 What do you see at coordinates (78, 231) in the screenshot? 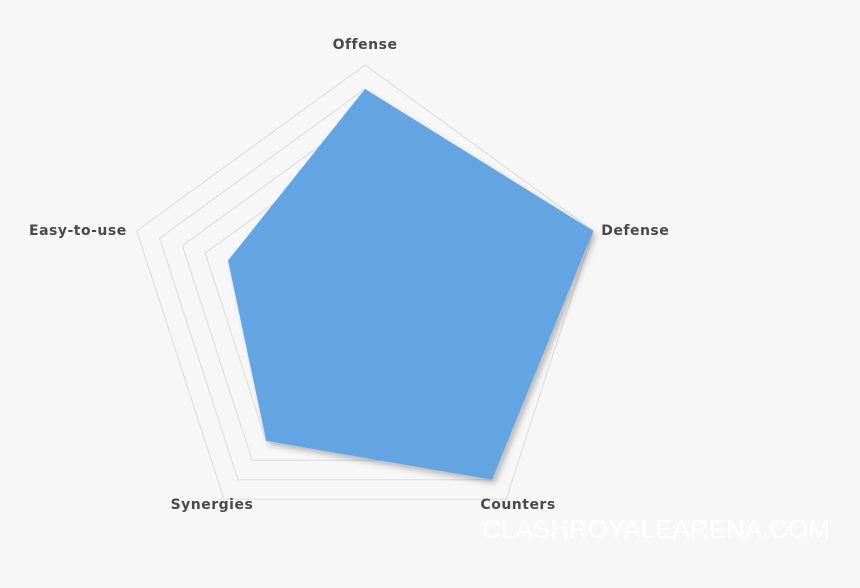
I see `axis-label: Easy-to-use` at bounding box center [78, 231].